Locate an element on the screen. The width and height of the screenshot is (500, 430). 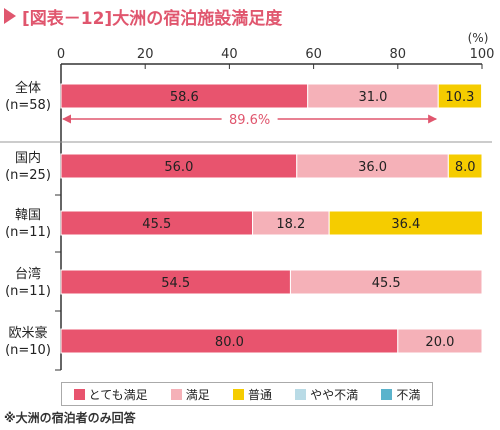
x-tick-label: 80 is located at coordinates (398, 54).